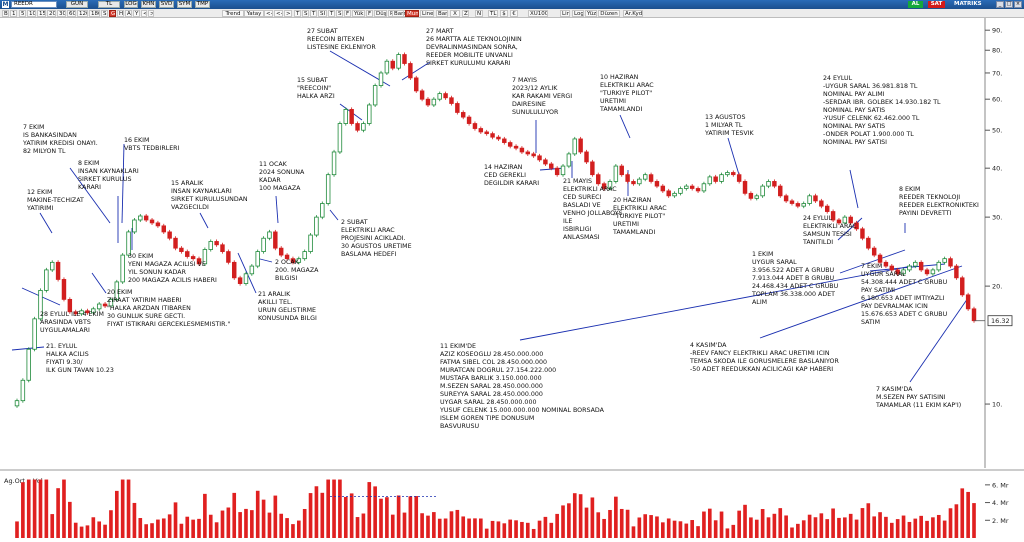 The width and height of the screenshot is (1024, 542). Describe the element at coordinates (297, 13) in the screenshot. I see `toolbar-item-22: T` at that location.